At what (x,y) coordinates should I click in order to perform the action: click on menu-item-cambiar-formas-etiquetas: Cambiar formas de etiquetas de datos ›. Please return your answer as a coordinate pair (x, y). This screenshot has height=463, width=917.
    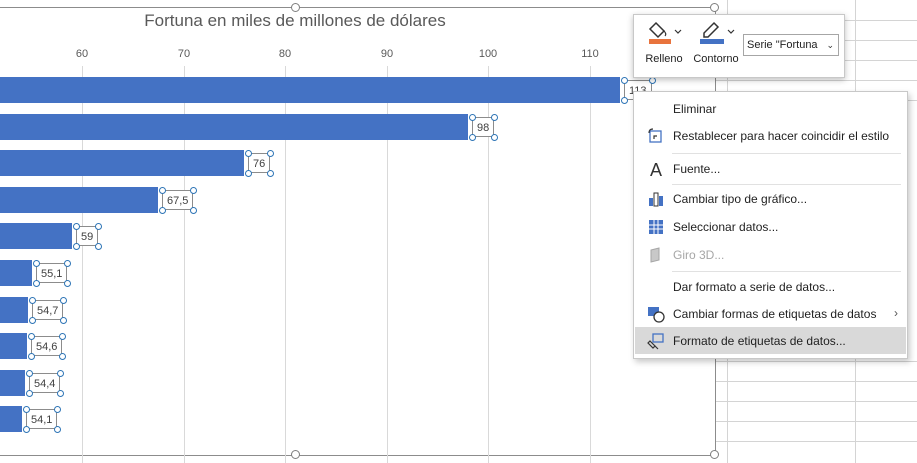
    Looking at the image, I should click on (770, 313).